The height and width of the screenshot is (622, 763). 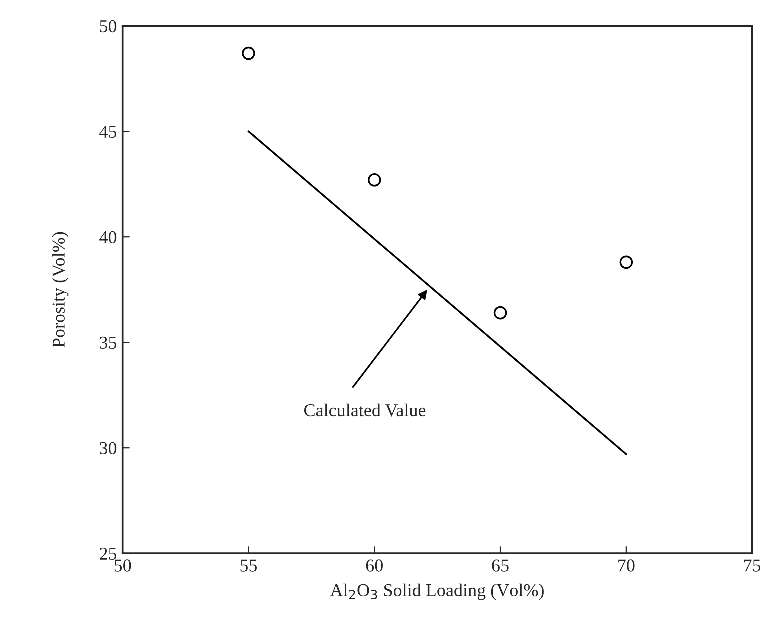 What do you see at coordinates (123, 566) in the screenshot?
I see `x-tick-label: 50` at bounding box center [123, 566].